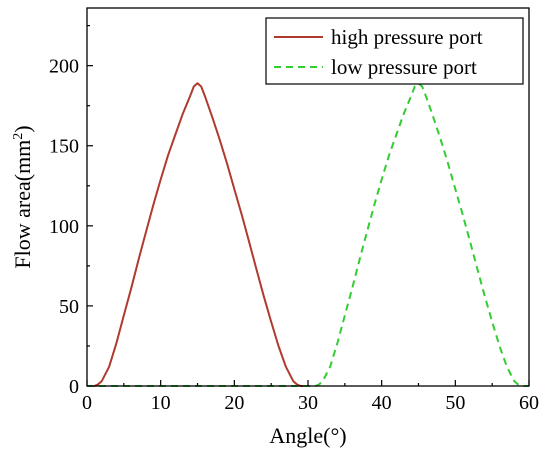 This screenshot has height=454, width=550. Describe the element at coordinates (407, 37) in the screenshot. I see `legend-label-1: high pressure port` at that location.